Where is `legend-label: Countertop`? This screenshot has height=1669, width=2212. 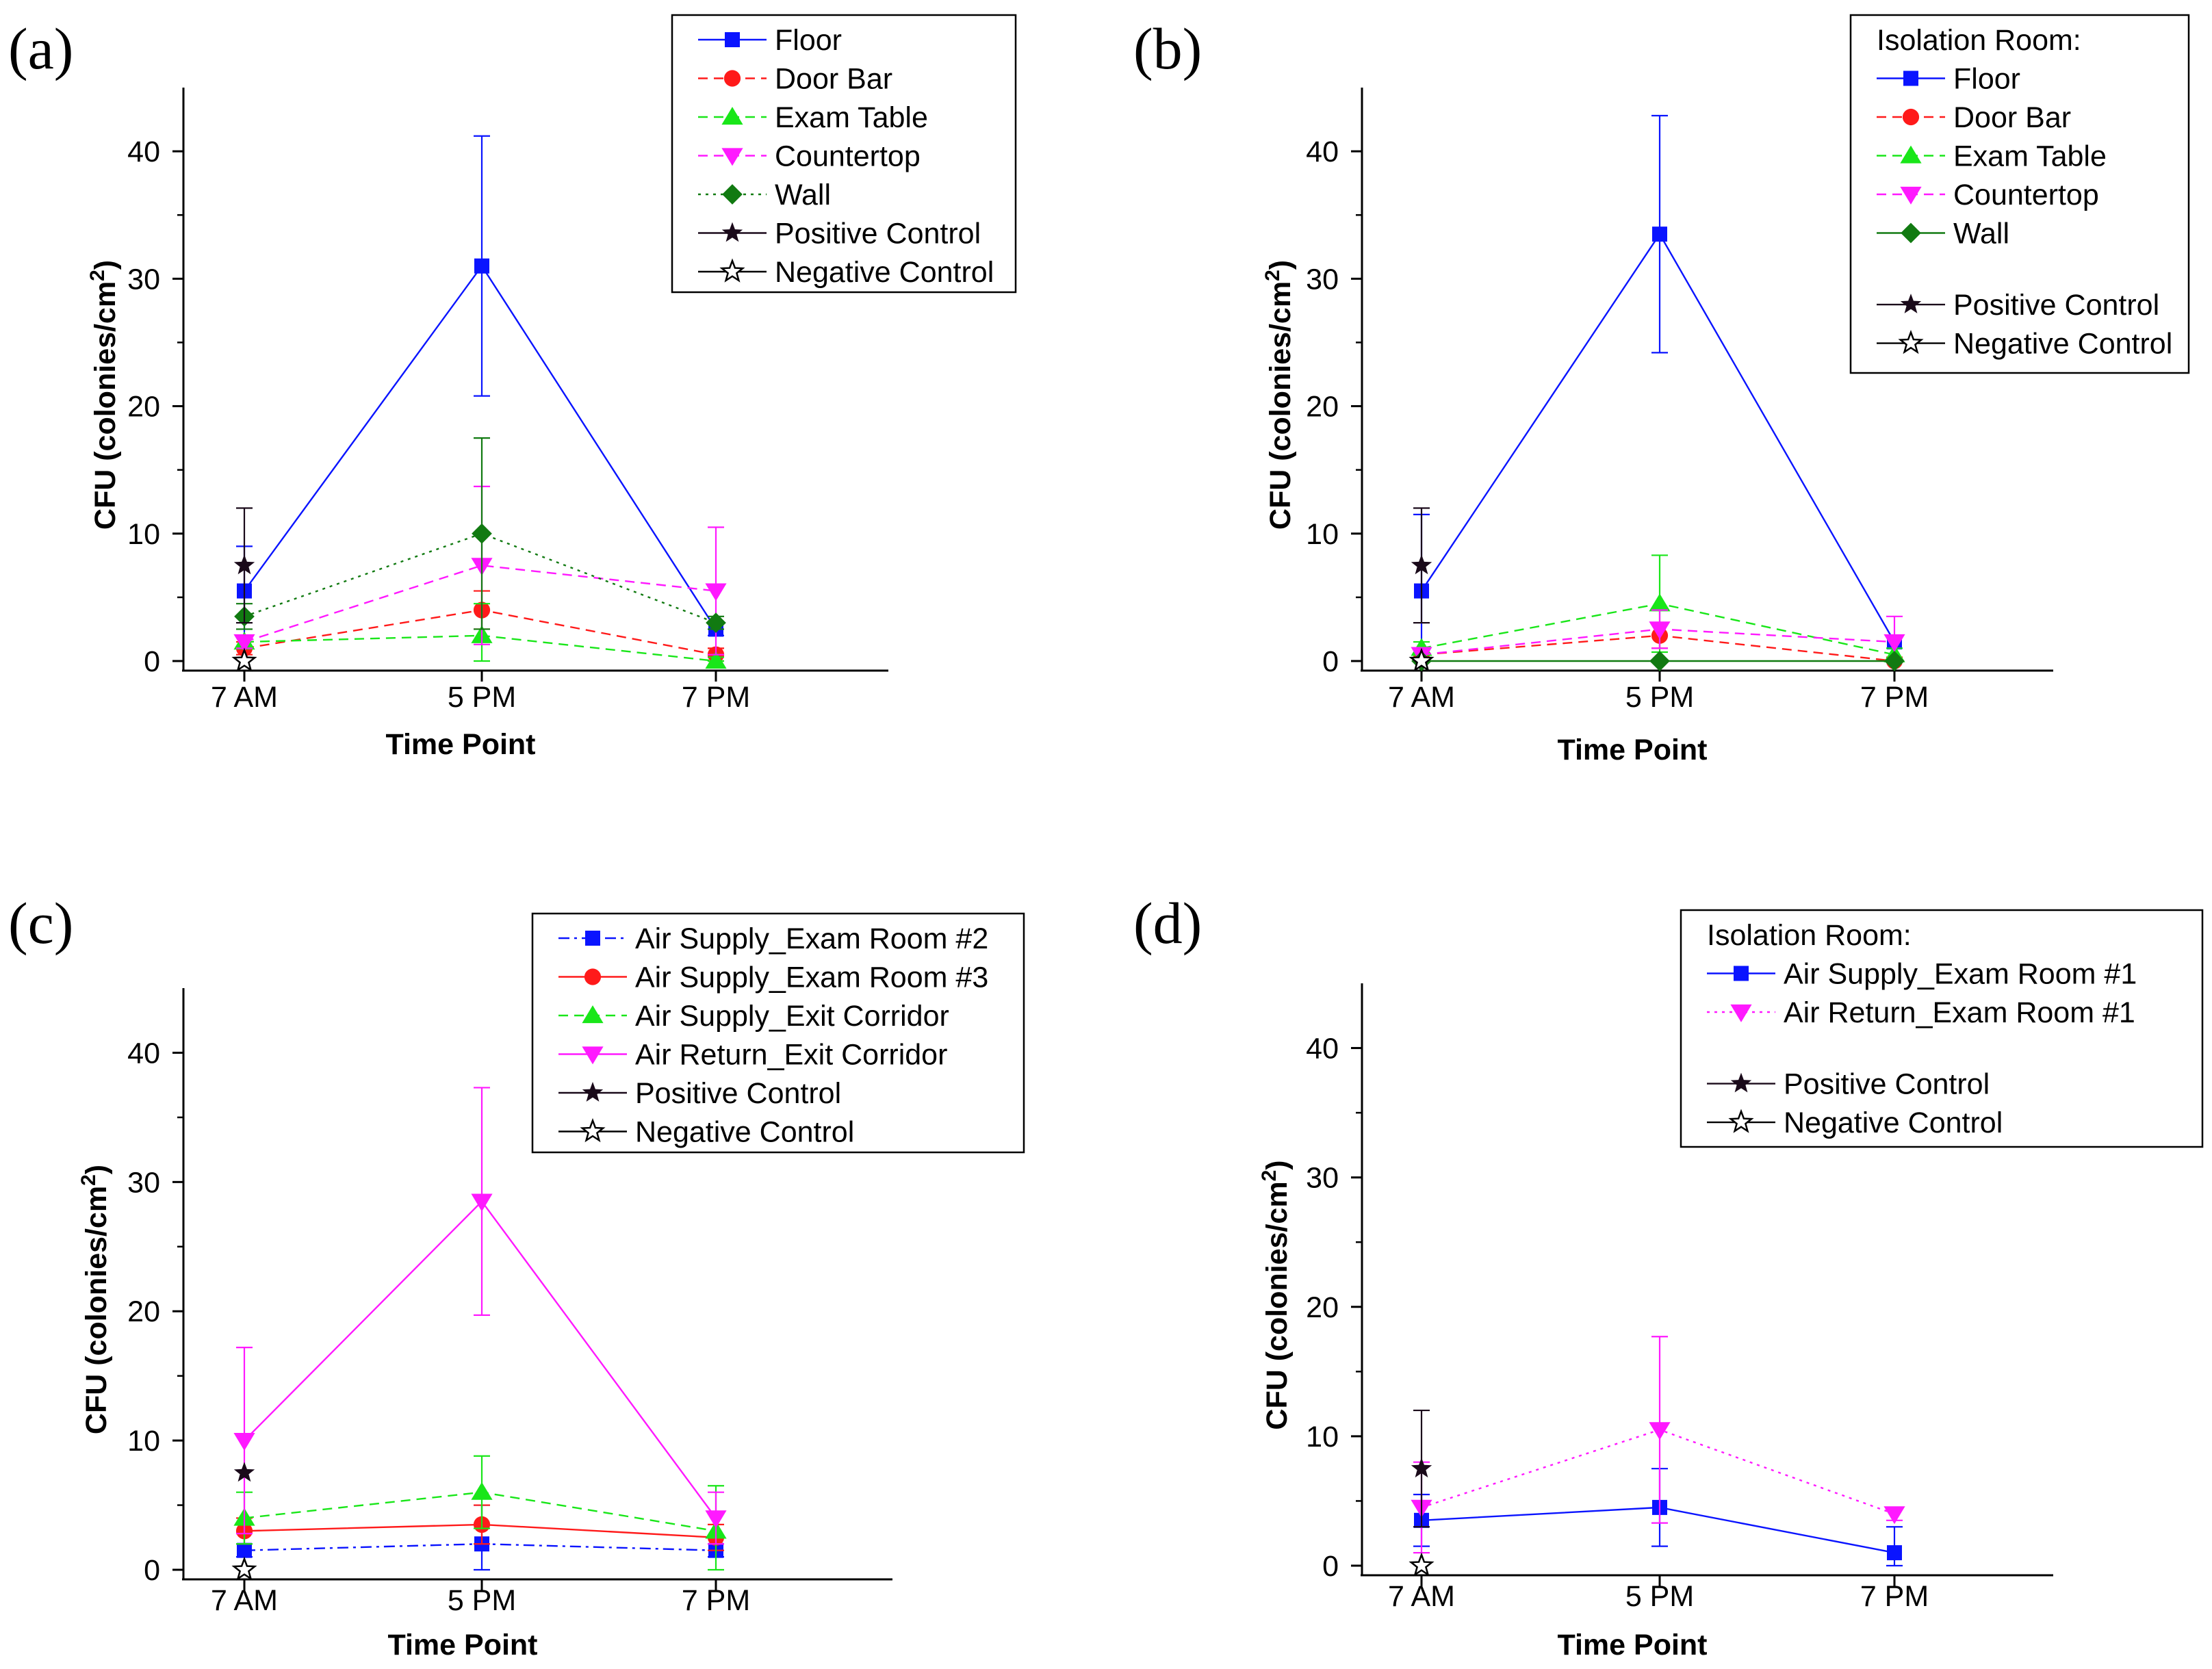
legend-label: Countertop is located at coordinates (2026, 195).